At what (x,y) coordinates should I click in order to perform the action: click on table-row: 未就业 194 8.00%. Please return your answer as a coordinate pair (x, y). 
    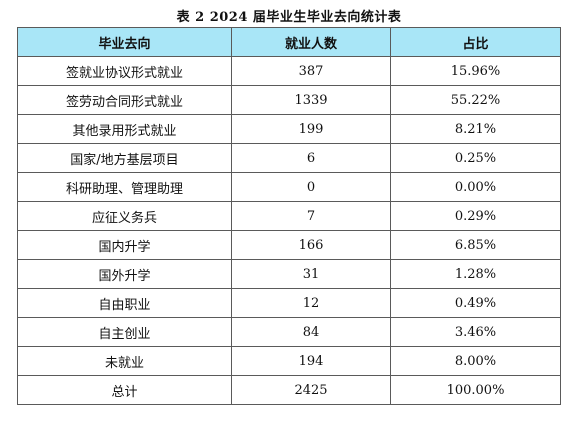
    Looking at the image, I should click on (289, 361).